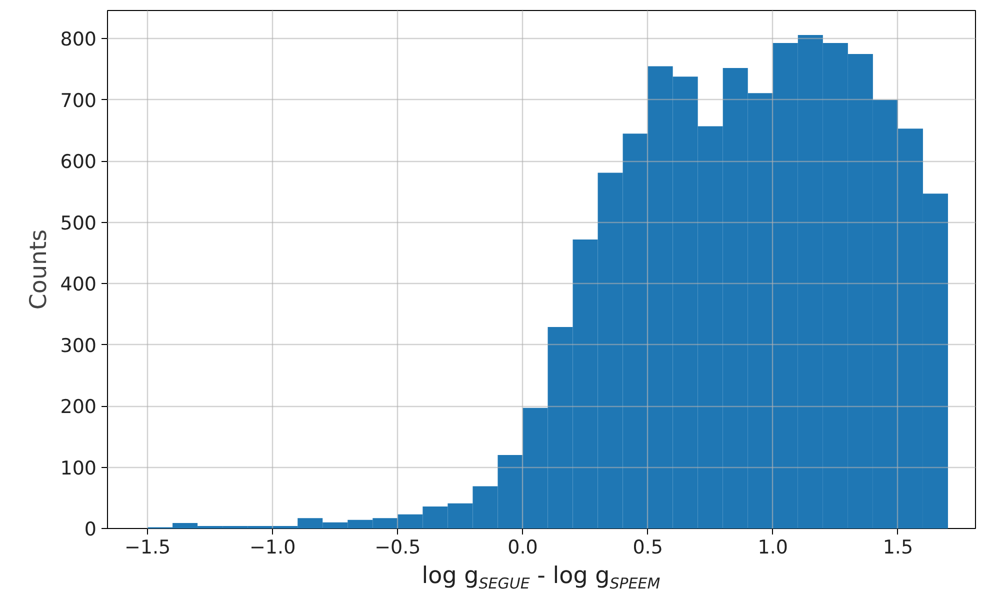 The width and height of the screenshot is (988, 605). I want to click on x-axis-title: log g$_{SEGUE}$ - log g$_{SPEEM}$, so click(541, 578).